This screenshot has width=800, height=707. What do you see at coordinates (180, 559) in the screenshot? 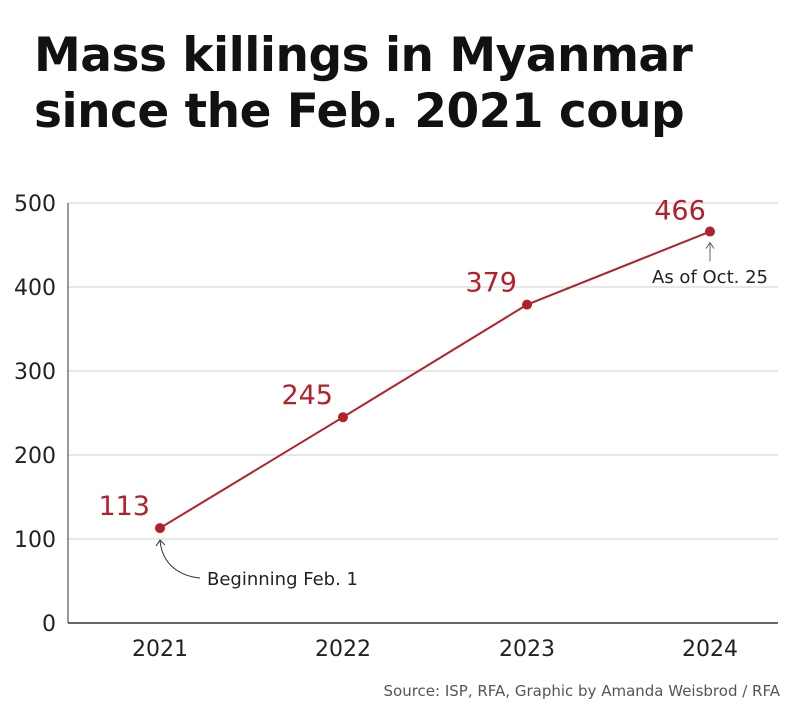
I see `annotation-arrow` at bounding box center [180, 559].